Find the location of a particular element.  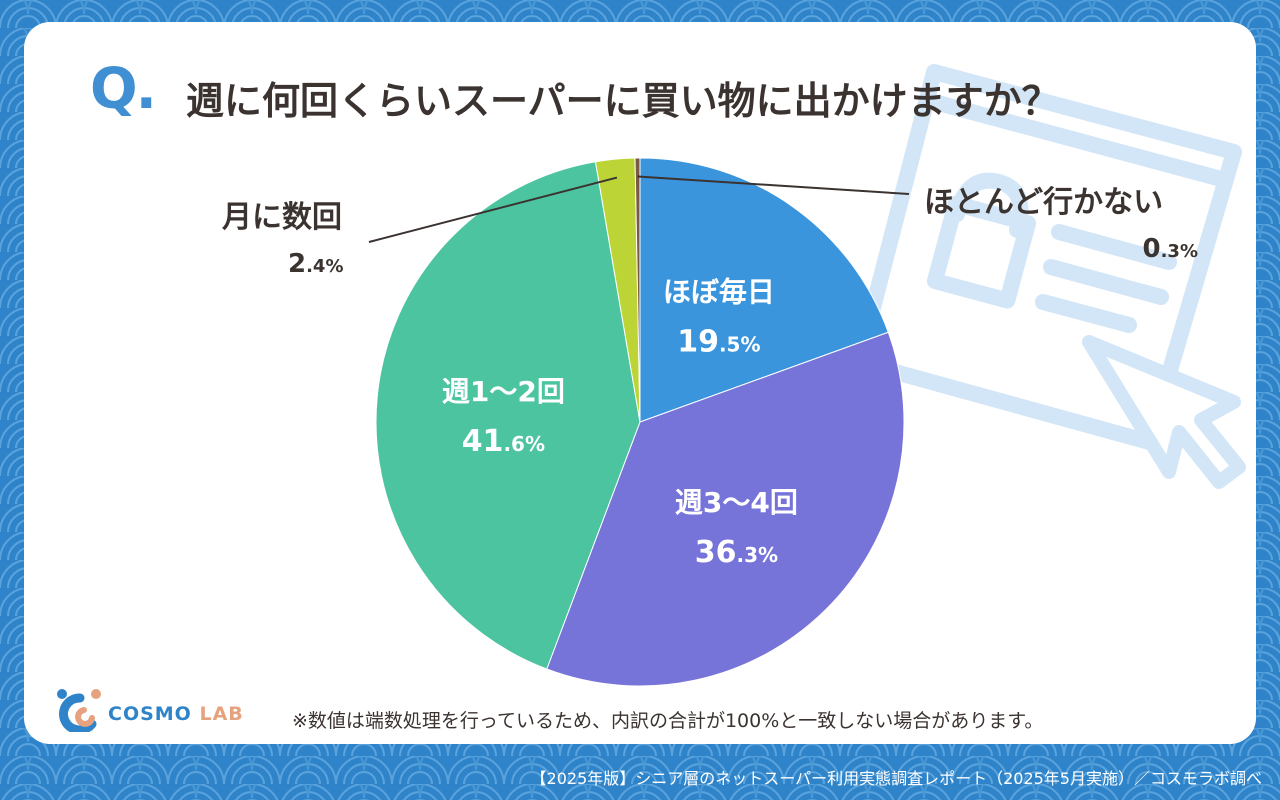

slice-value: 36.3% is located at coordinates (736, 552).